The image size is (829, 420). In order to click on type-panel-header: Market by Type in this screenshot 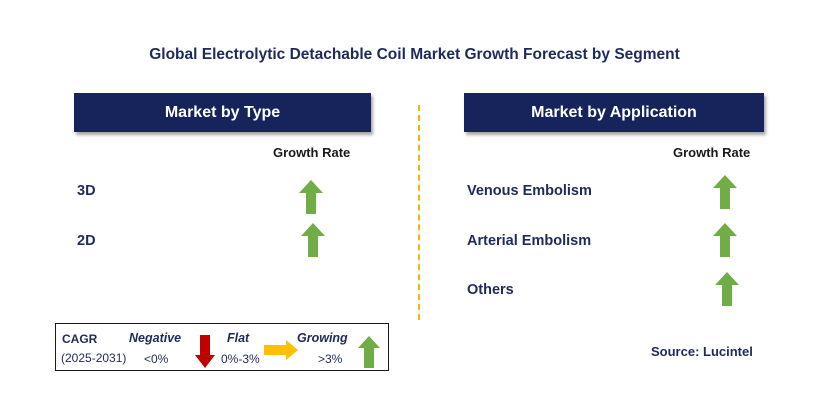, I will do `click(222, 112)`.